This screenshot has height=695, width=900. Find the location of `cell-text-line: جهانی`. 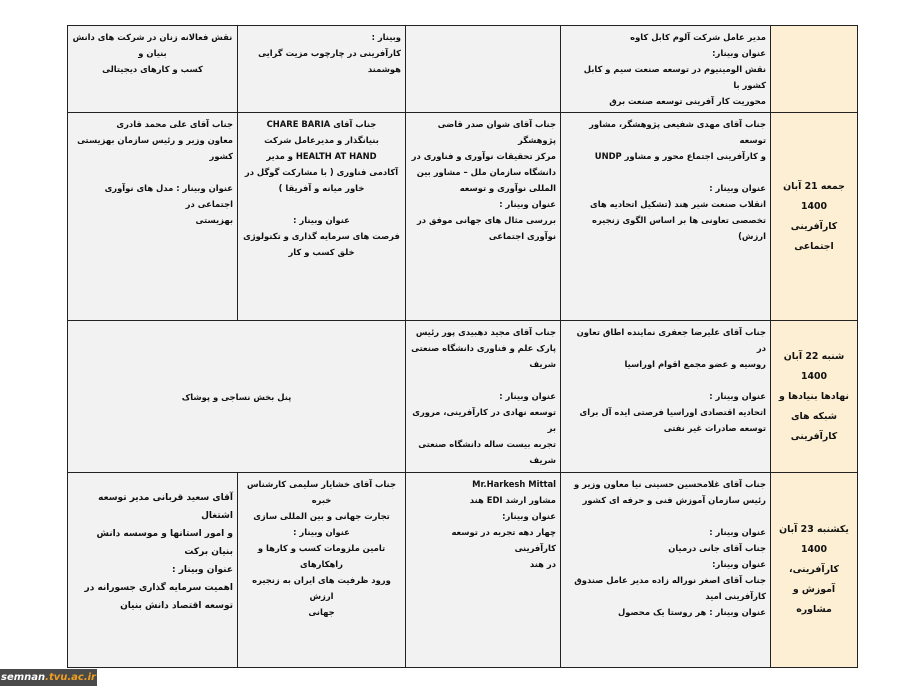

cell-text-line: جهانی is located at coordinates (321, 612).